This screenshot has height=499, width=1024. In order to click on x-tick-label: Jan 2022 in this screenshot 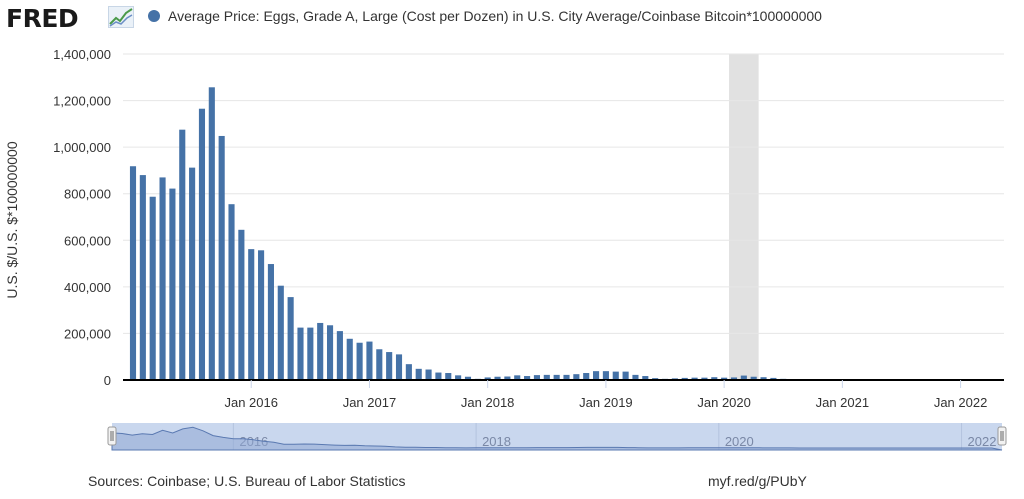, I will do `click(961, 402)`.